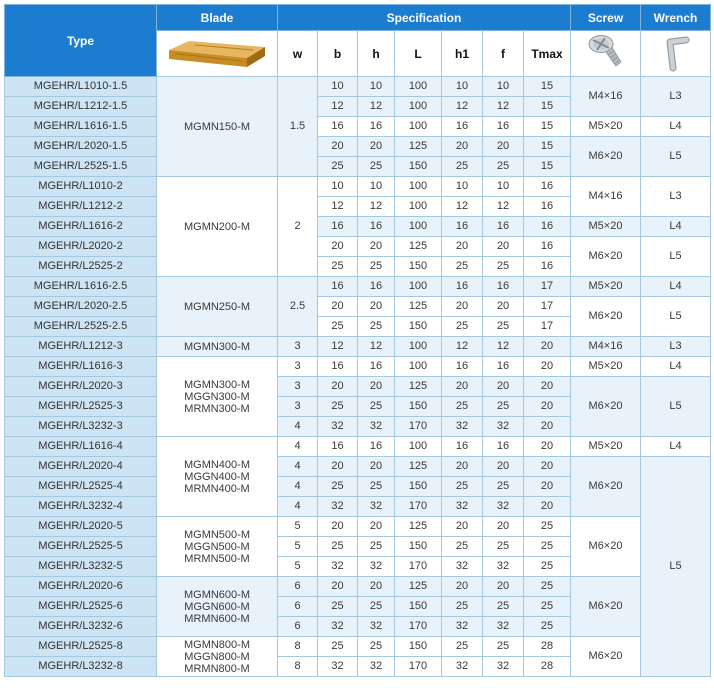 Image resolution: width=714 pixels, height=688 pixels. Describe the element at coordinates (297, 566) in the screenshot. I see `w-cell: 5` at that location.